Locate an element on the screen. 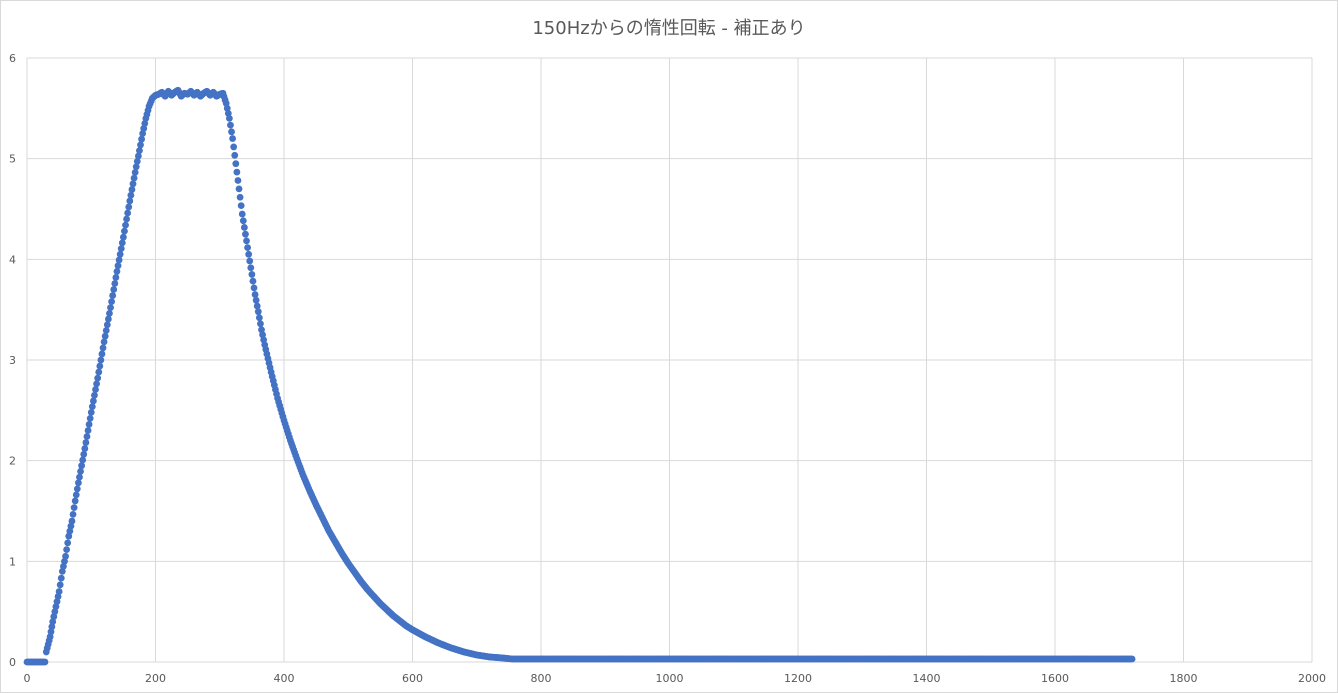 This screenshot has width=1338, height=693. y-tick-label: 5 is located at coordinates (12, 159).